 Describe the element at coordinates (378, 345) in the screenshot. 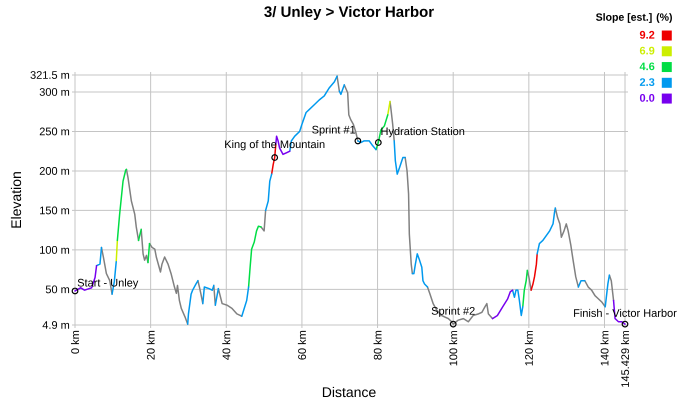

I see `x-tick-label: 80 km` at that location.